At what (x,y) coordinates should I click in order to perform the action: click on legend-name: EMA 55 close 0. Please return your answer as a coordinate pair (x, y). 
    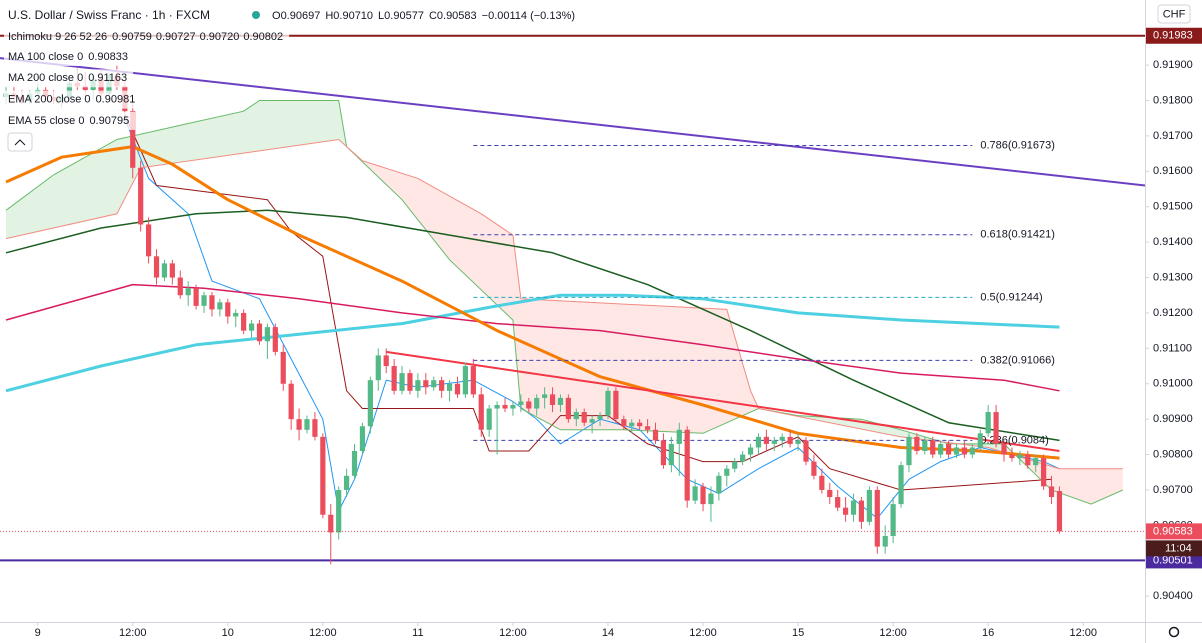
    Looking at the image, I should click on (46, 121).